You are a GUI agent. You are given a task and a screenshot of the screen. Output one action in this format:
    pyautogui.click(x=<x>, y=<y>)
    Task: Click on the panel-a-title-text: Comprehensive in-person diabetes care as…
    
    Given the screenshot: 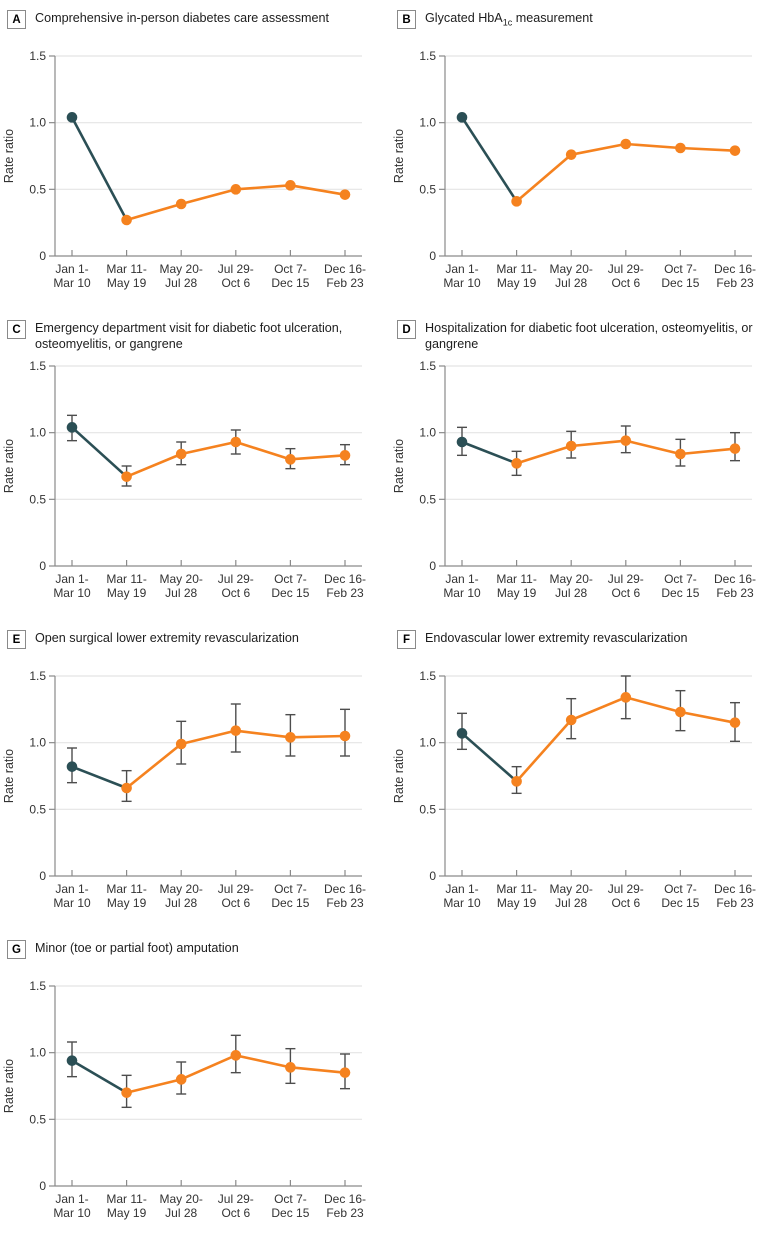 What is the action you would take?
    pyautogui.click(x=182, y=18)
    